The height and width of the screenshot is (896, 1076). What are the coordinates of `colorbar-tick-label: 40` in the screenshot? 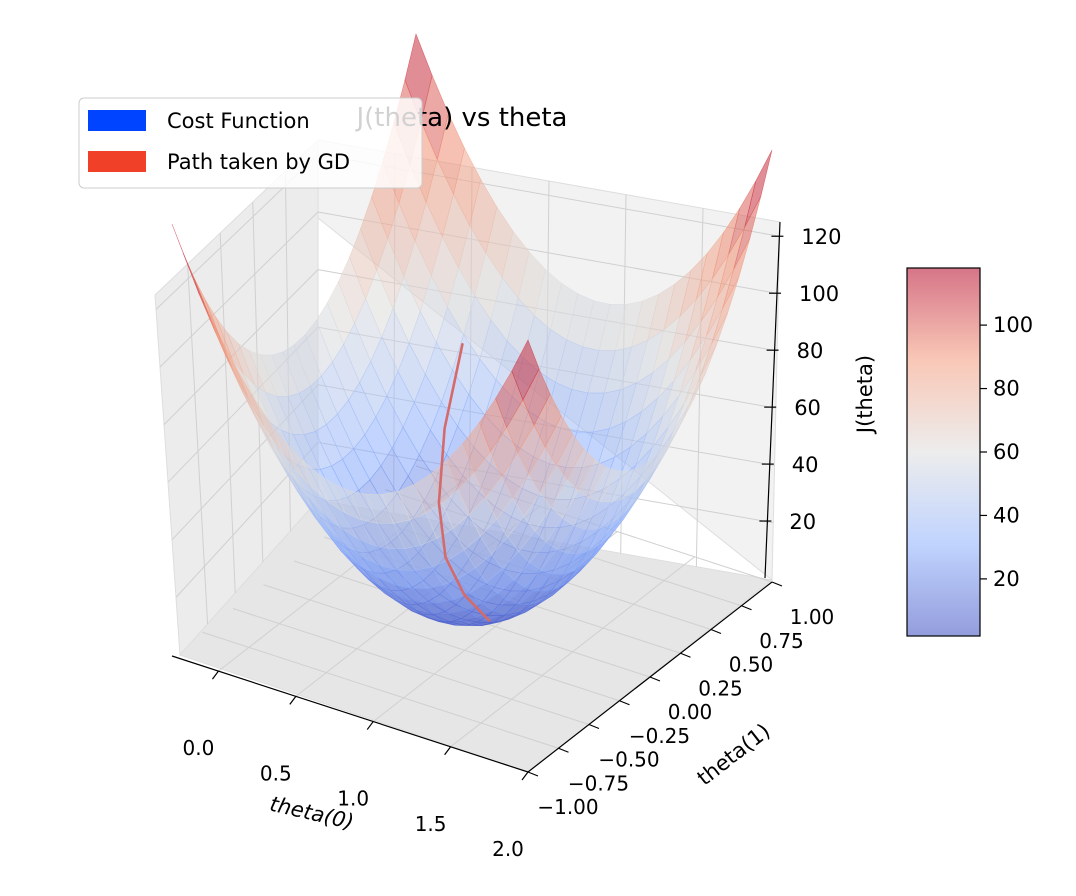 It's located at (1006, 515).